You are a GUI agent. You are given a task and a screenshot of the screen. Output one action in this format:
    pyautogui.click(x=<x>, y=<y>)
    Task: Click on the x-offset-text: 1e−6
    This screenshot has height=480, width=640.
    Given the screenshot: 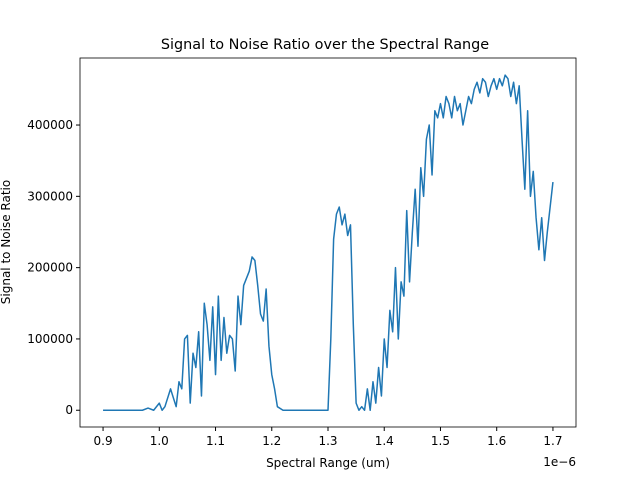 What is the action you would take?
    pyautogui.click(x=559, y=462)
    